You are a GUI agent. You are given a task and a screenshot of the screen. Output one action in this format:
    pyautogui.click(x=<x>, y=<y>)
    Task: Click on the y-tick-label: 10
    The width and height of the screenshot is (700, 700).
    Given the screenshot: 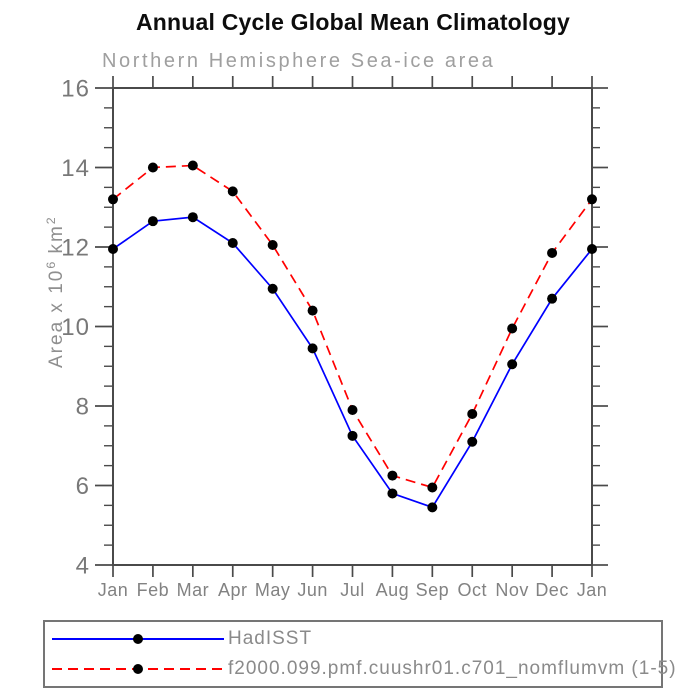 What is the action you would take?
    pyautogui.click(x=75, y=327)
    